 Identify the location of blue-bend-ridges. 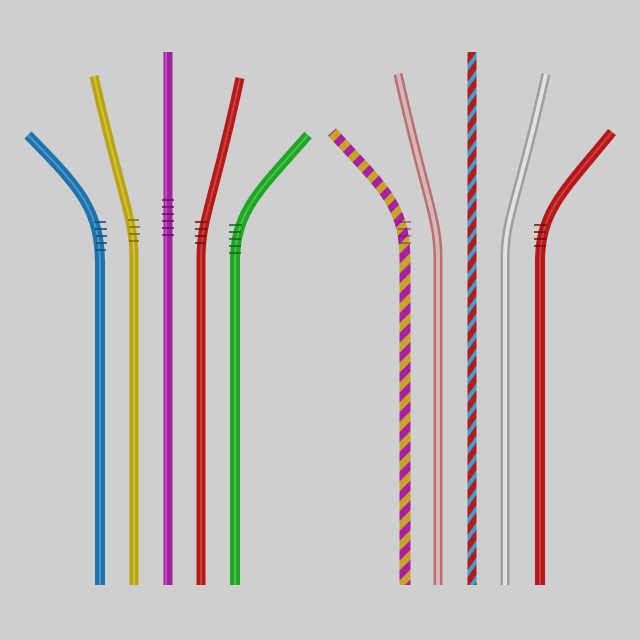
(100, 236).